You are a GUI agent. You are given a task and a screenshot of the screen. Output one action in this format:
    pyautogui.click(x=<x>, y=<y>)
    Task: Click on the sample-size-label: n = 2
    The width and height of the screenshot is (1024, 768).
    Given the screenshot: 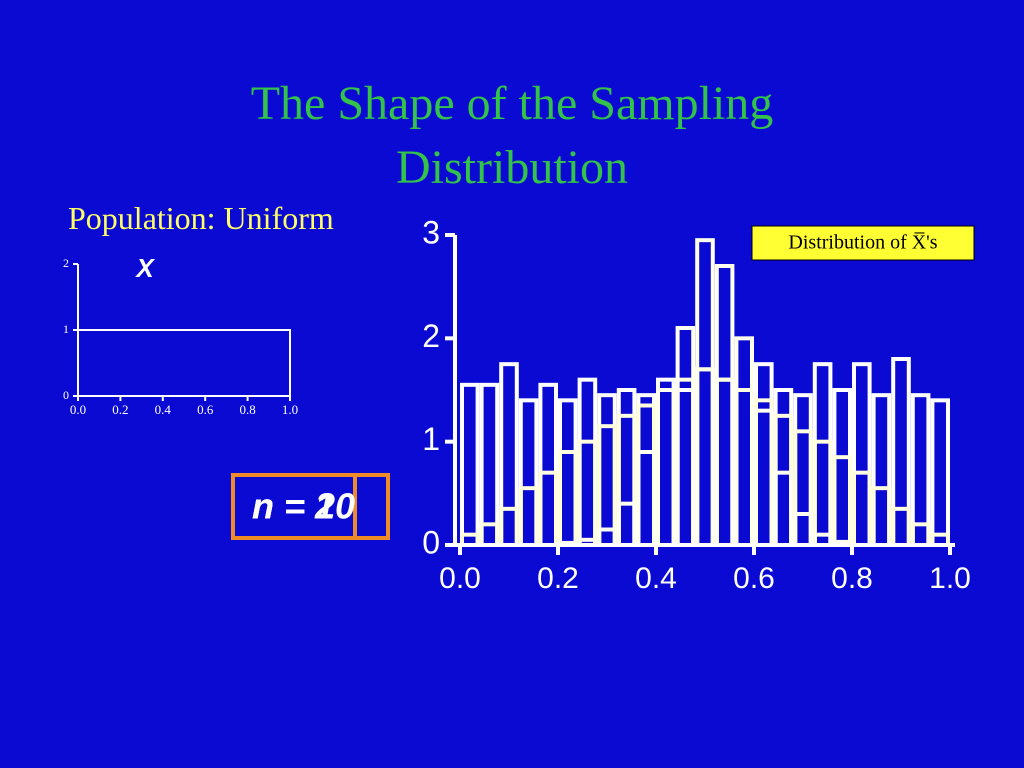 What is the action you would take?
    pyautogui.click(x=293, y=506)
    